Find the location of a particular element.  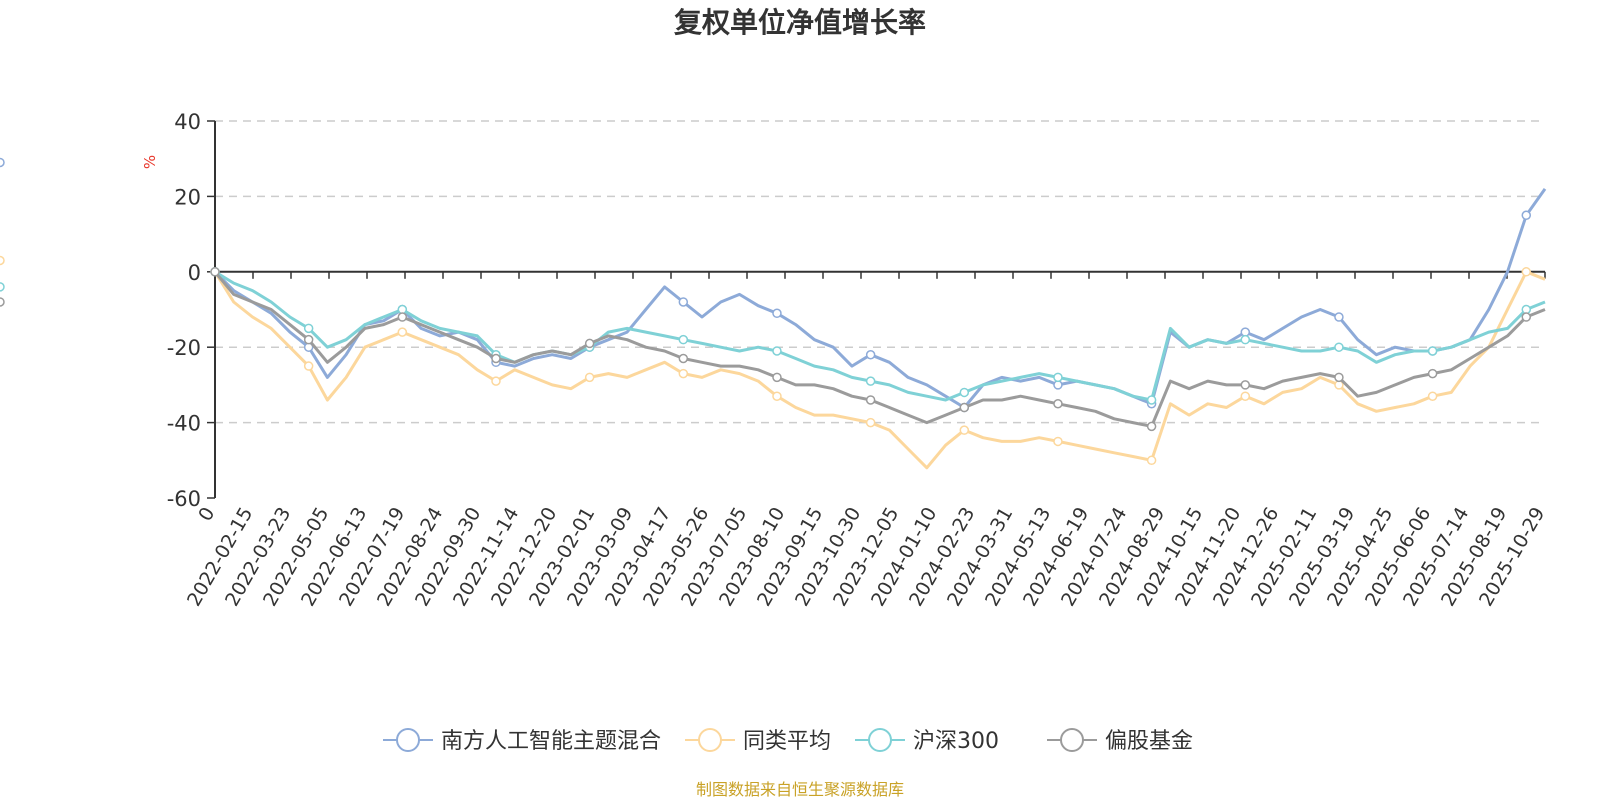

y-tick-label: -60 is located at coordinates (184, 499).